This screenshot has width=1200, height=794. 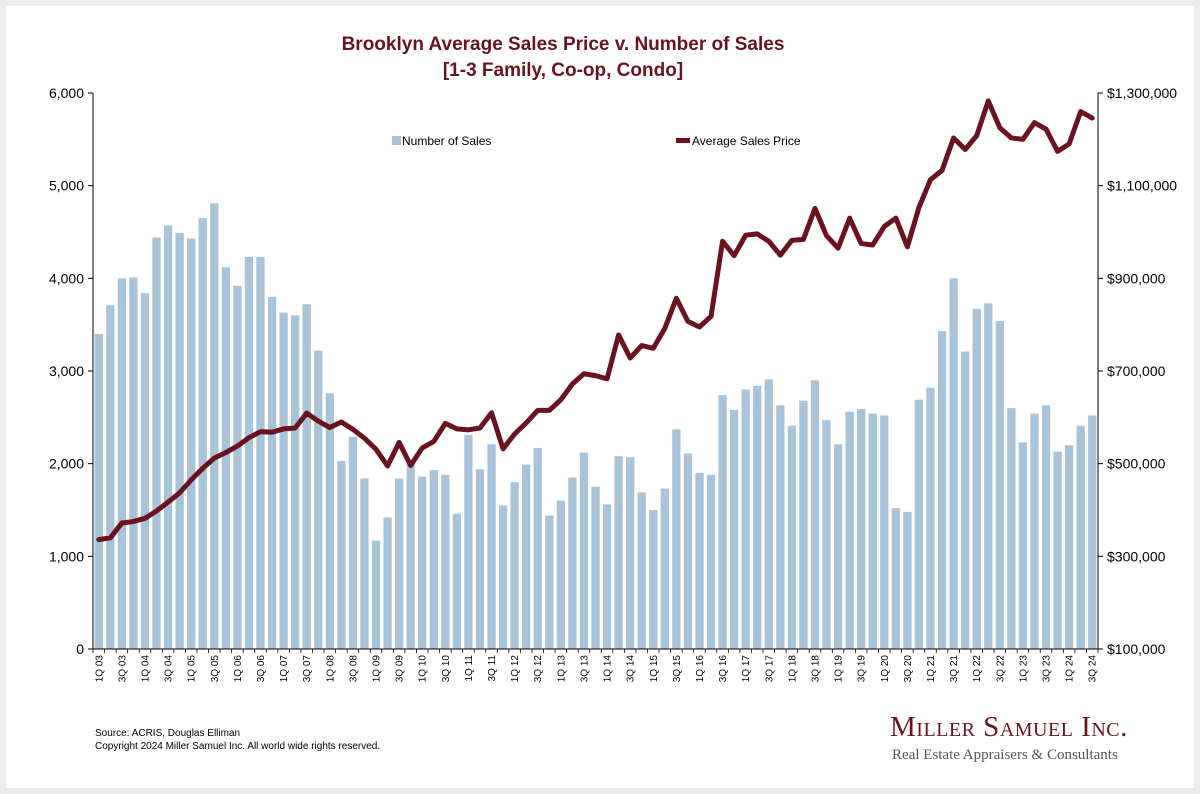 I want to click on x-tick-label: 3Q 23, so click(x=1047, y=669).